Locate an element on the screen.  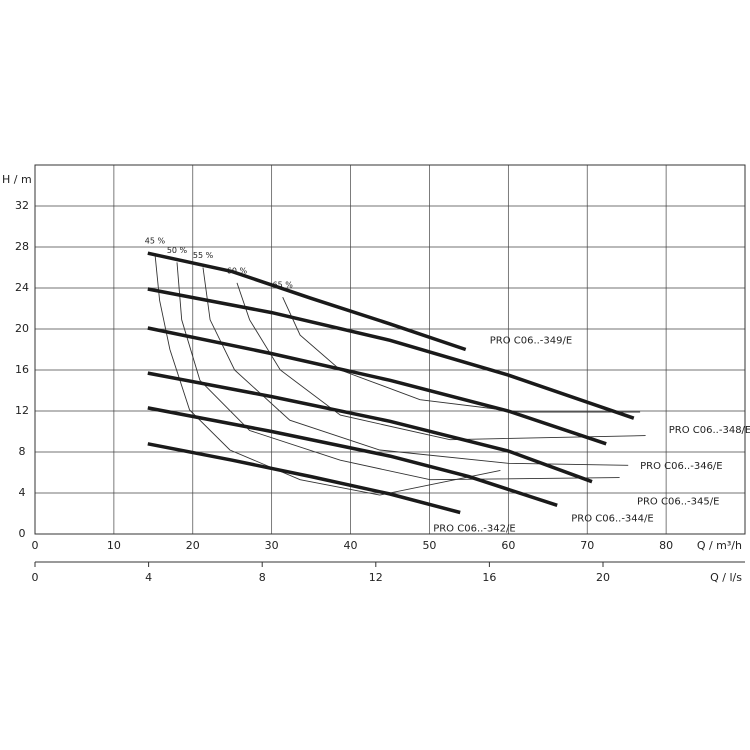
y-tick-label: 8 is located at coordinates (22, 451).